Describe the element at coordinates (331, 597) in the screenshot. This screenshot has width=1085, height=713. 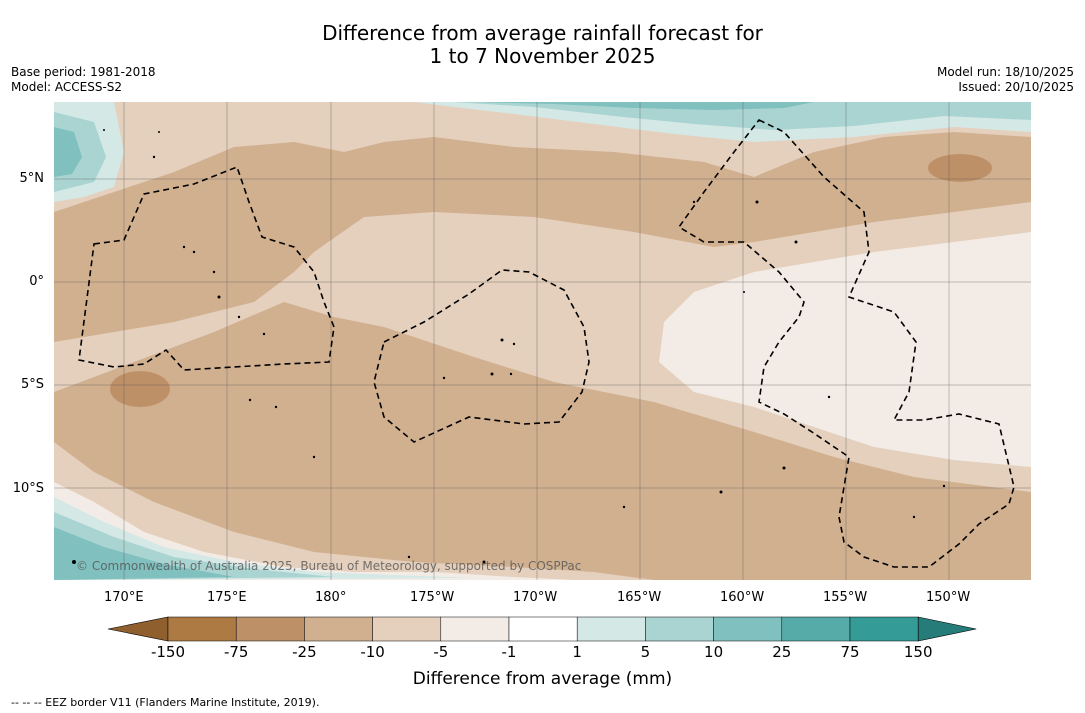
I see `x-tick-180: 180°` at that location.